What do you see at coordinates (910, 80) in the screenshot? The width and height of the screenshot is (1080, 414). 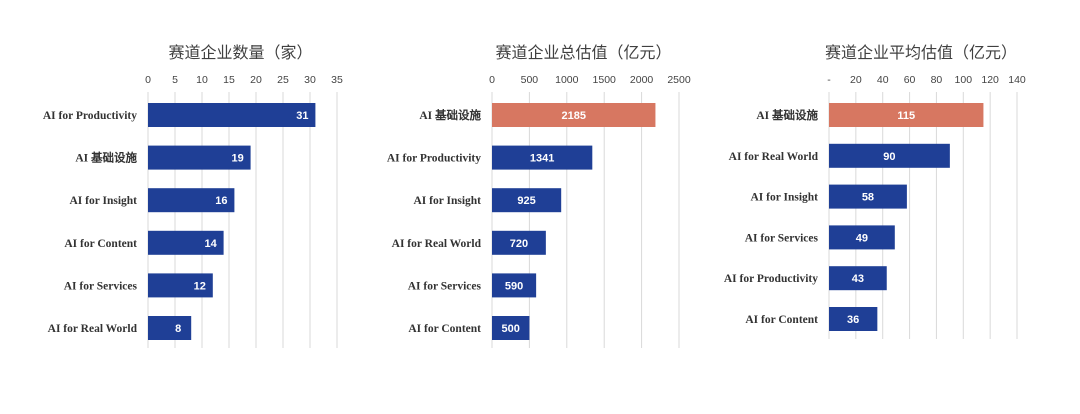 I see `x-tick-label: 60` at bounding box center [910, 80].